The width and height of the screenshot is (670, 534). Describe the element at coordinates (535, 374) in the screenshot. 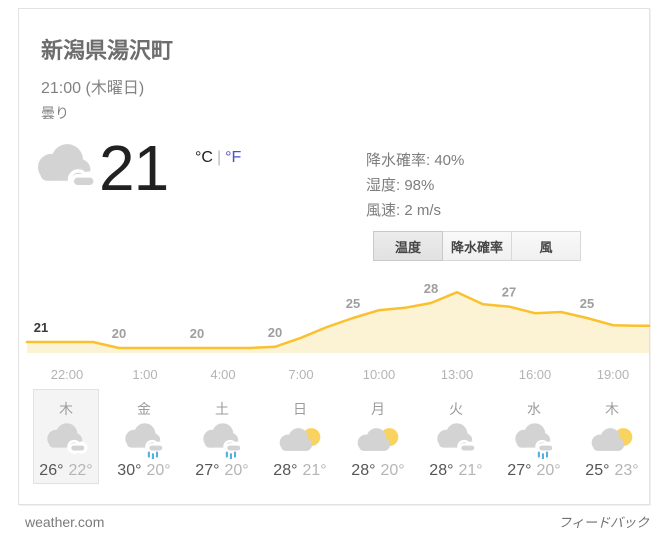

I see `svg-text: 16:00` at that location.